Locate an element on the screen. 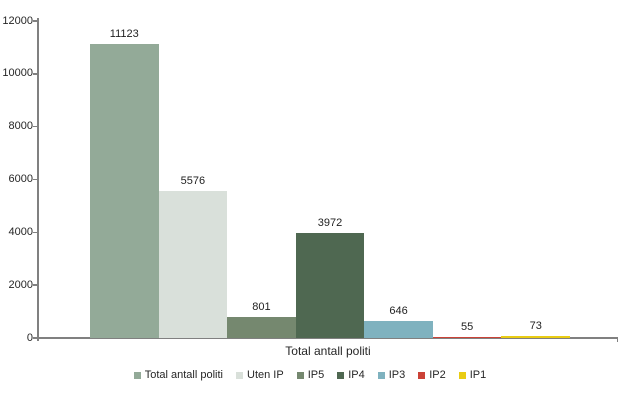  bar-value-label: 5576 is located at coordinates (193, 180).